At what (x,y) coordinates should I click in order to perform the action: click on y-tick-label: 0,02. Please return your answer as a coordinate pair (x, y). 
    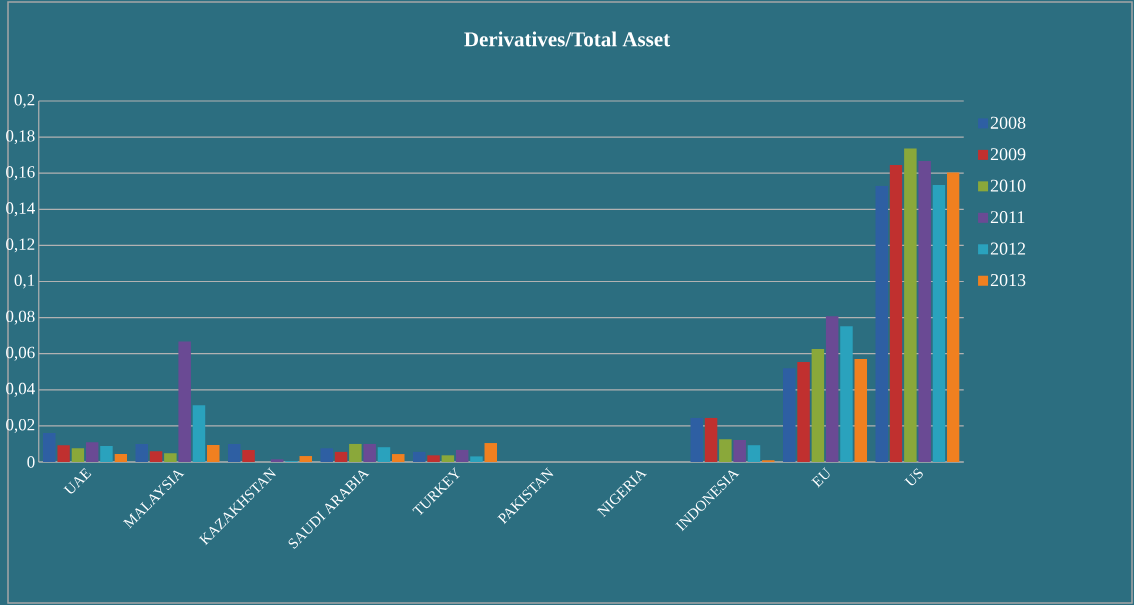
    Looking at the image, I should click on (20, 425).